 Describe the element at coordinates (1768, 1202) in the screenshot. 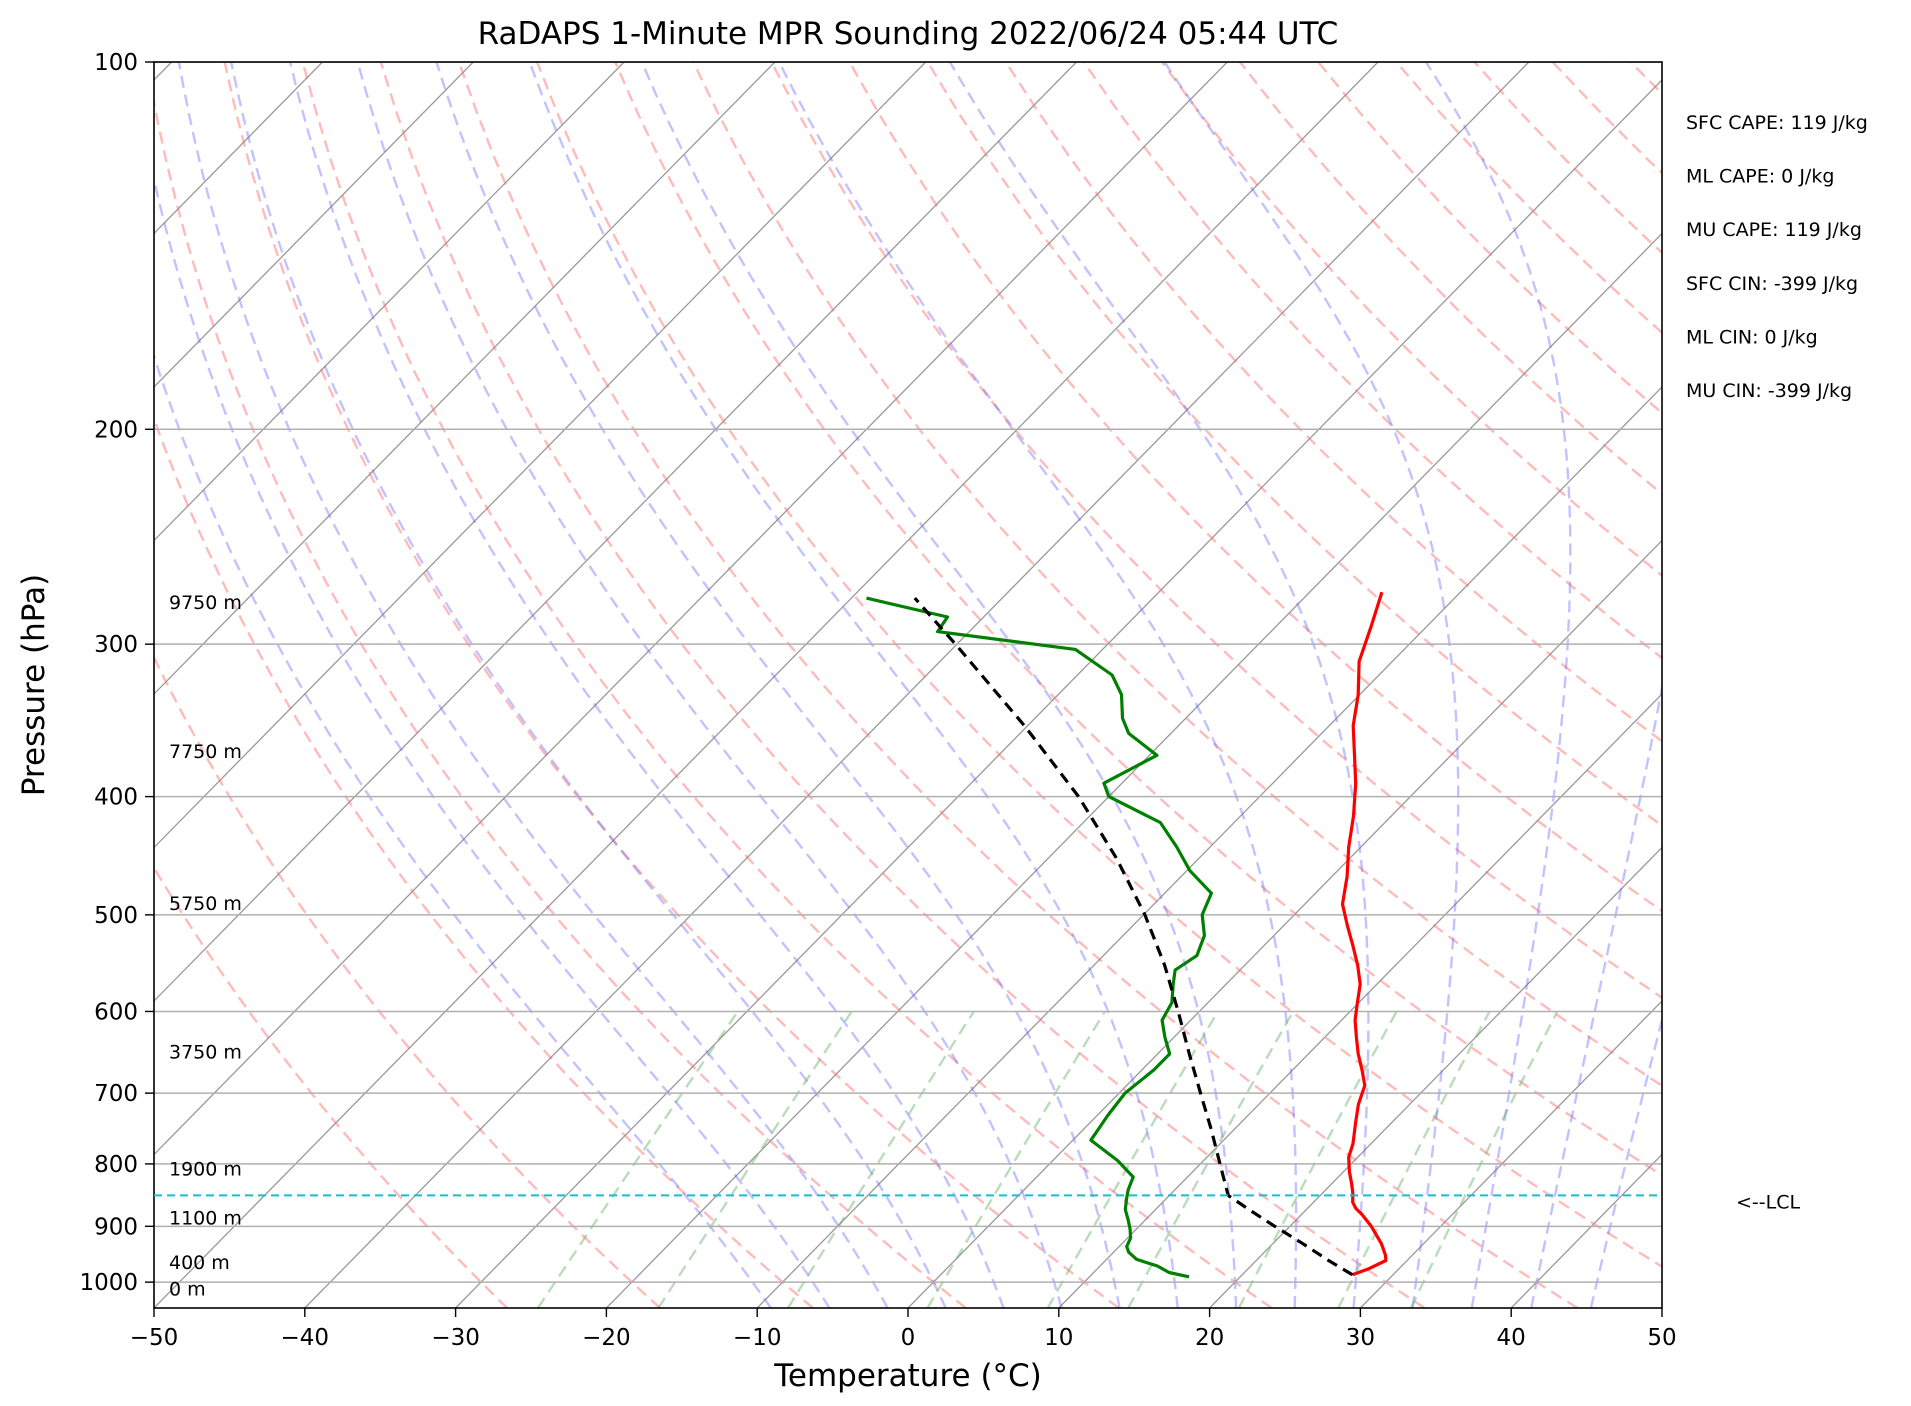

I see `lcl-label: <--LCL` at that location.